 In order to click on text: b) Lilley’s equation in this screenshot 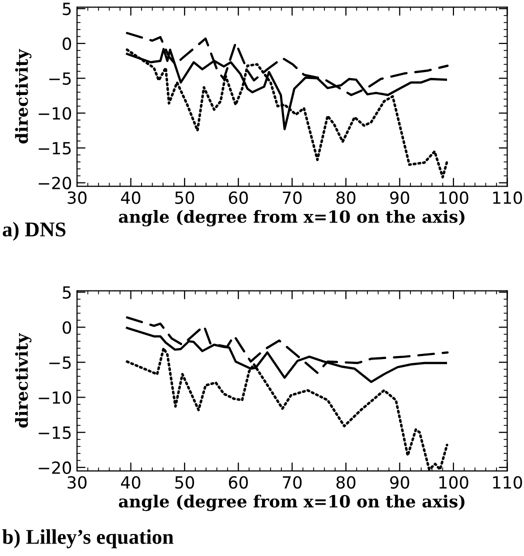, I will do `click(88, 538)`.